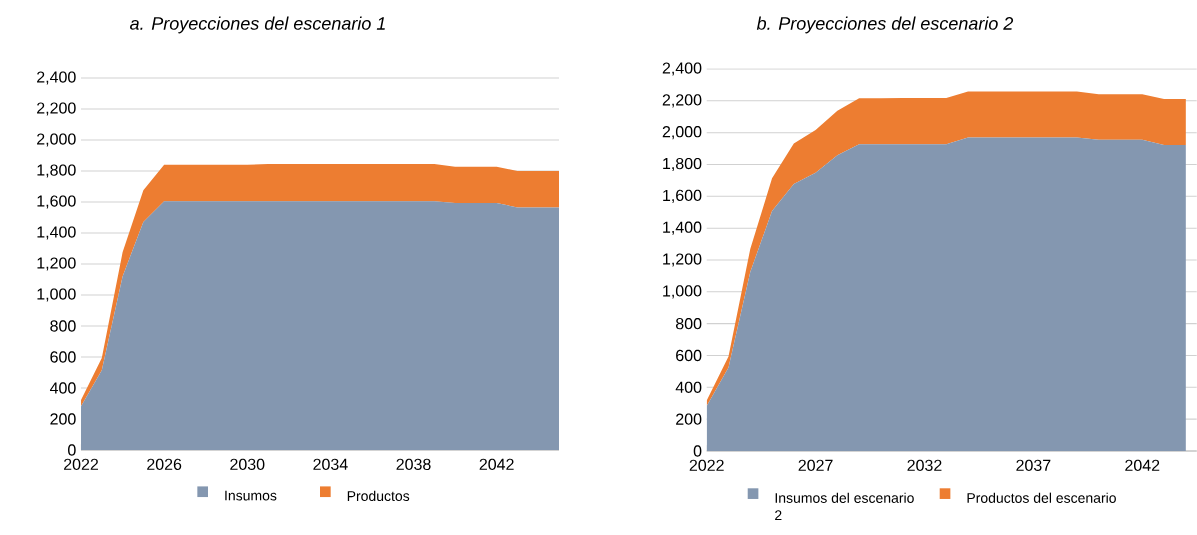 The image size is (1197, 535). What do you see at coordinates (257, 25) in the screenshot?
I see `chart-title: a. Proyecciones del escenario 1` at bounding box center [257, 25].